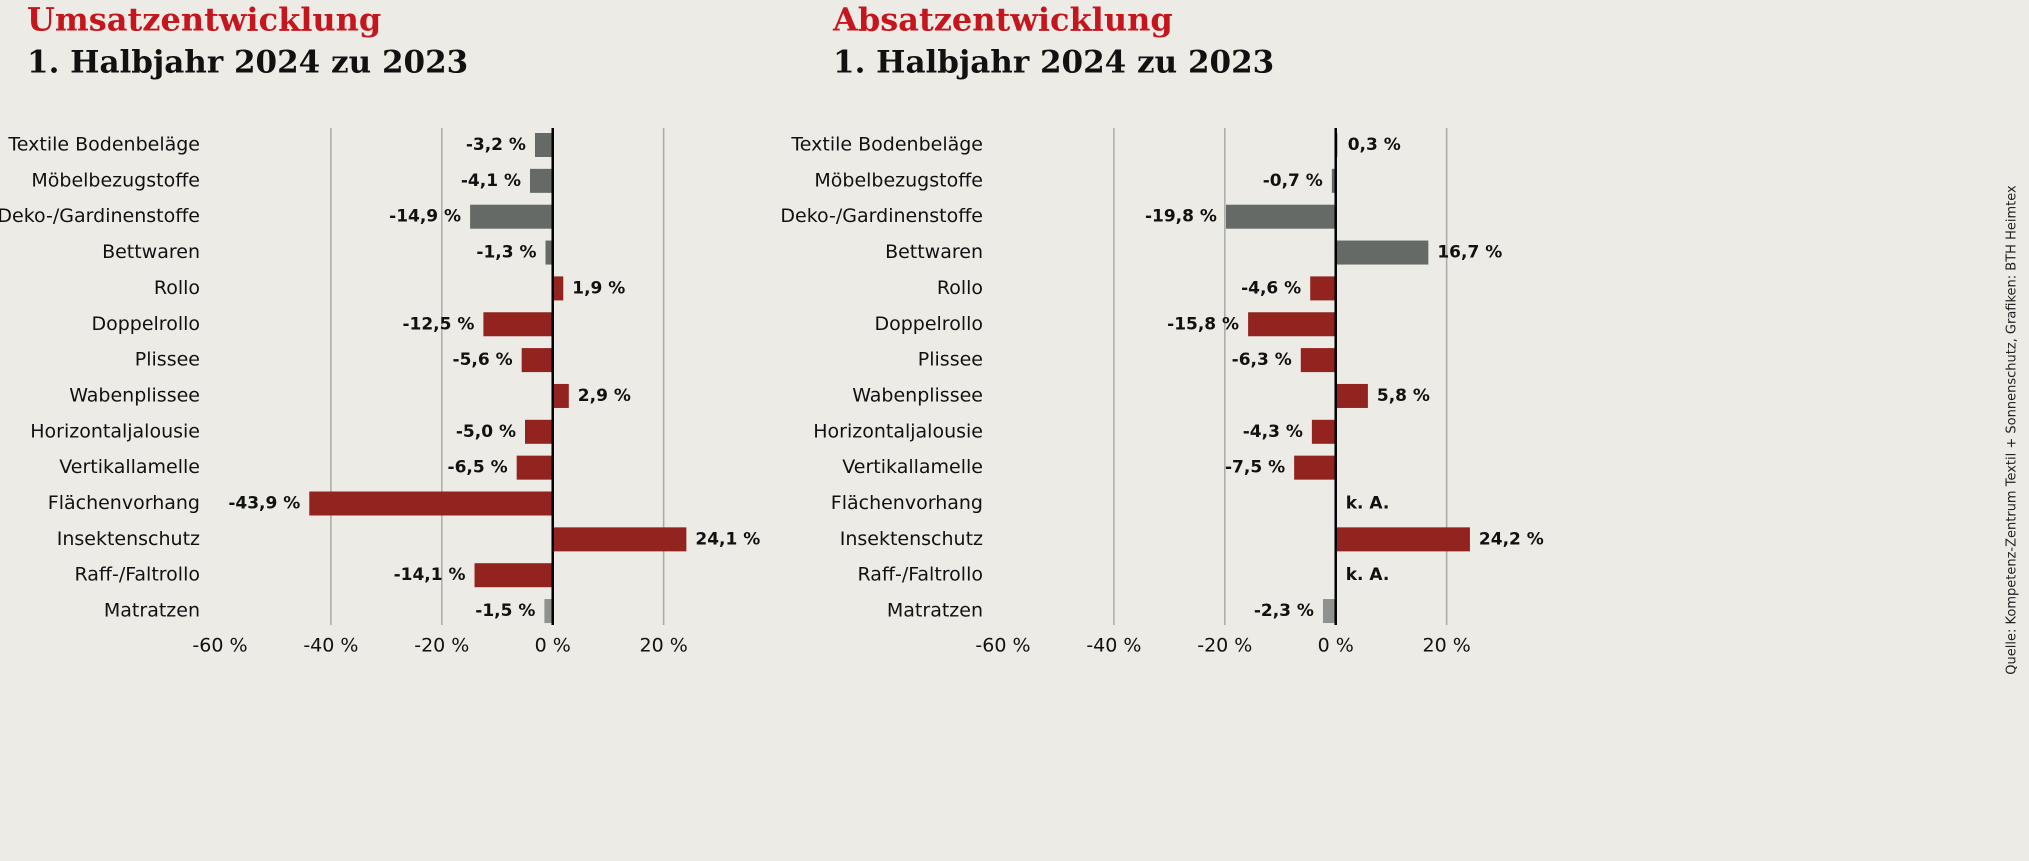 This screenshot has width=2029, height=861. What do you see at coordinates (438, 324) in the screenshot?
I see `value-label: -12,5 %` at bounding box center [438, 324].